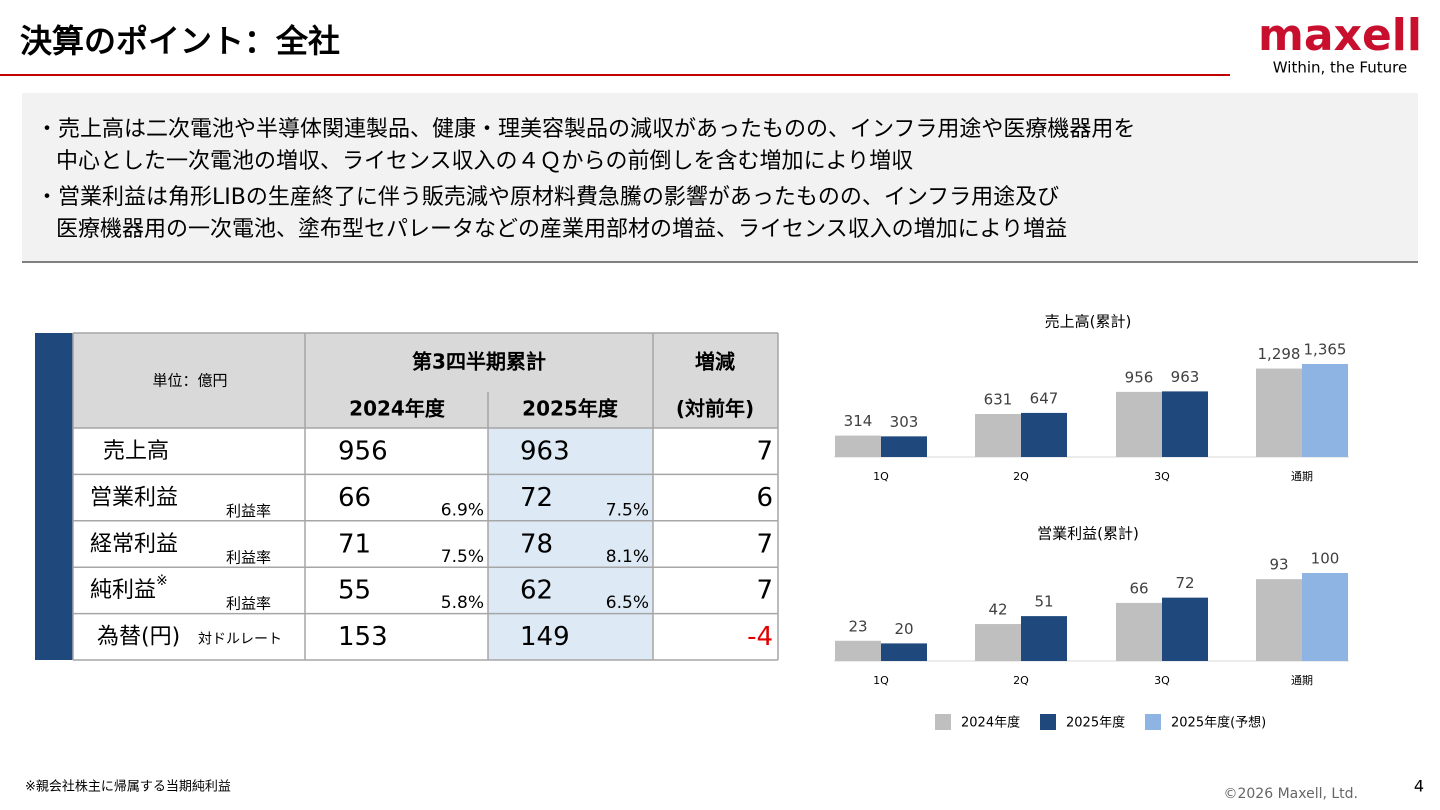  Describe the element at coordinates (462, 510) in the screenshot. I see `cell-ratio: 6.9%` at that location.